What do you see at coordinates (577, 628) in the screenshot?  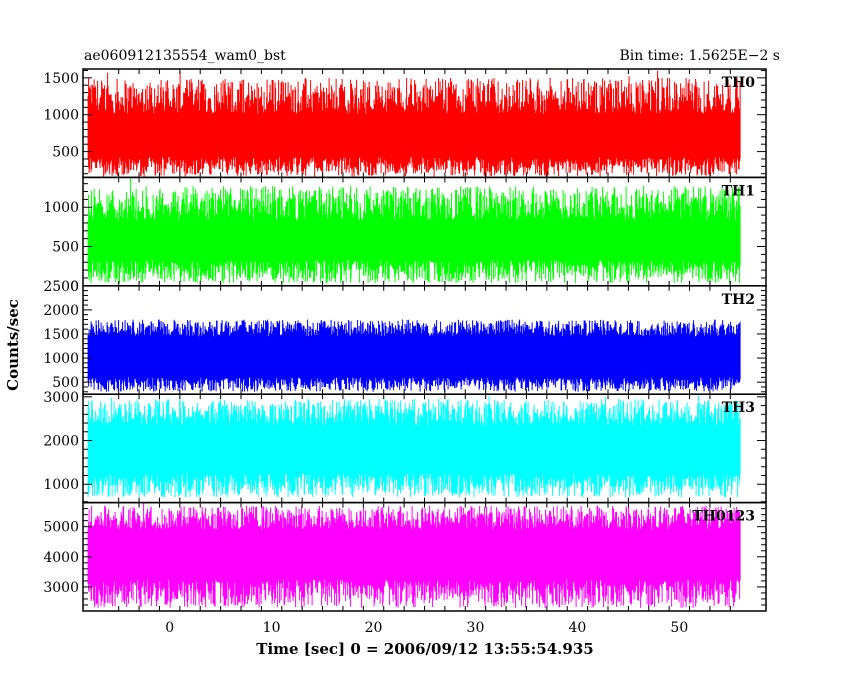 I see `x-tick-label: 40` at bounding box center [577, 628].